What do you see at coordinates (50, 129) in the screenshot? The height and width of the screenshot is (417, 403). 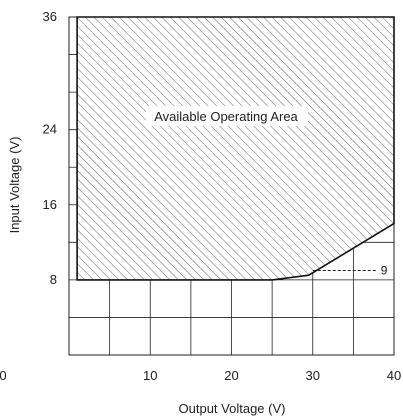 I see `y-tick-label: 24` at bounding box center [50, 129].